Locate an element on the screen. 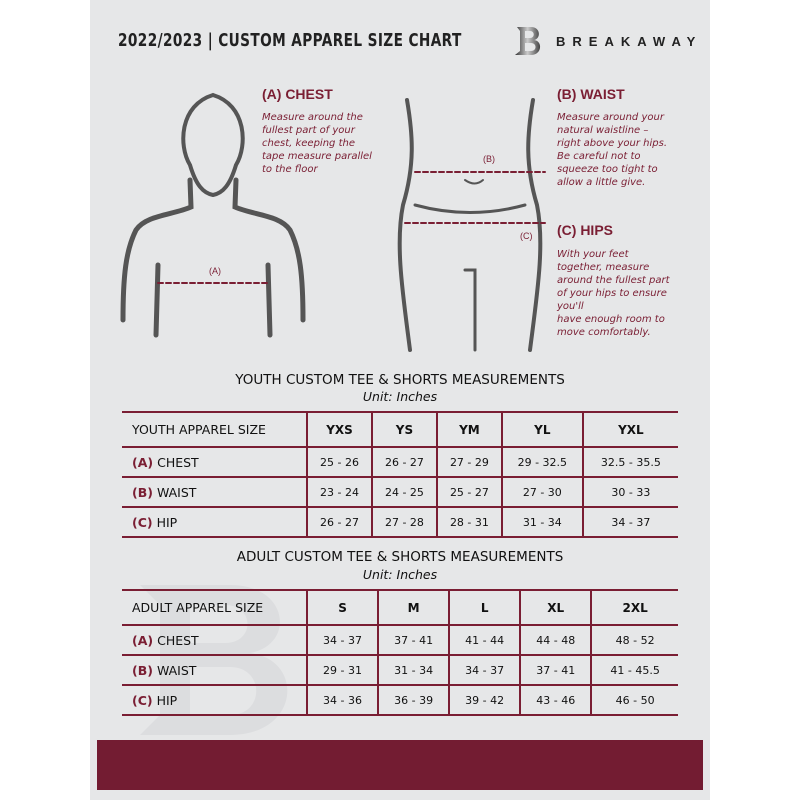 This screenshot has width=800, height=800. measurement-value: 29 - 32.5 is located at coordinates (541, 462).